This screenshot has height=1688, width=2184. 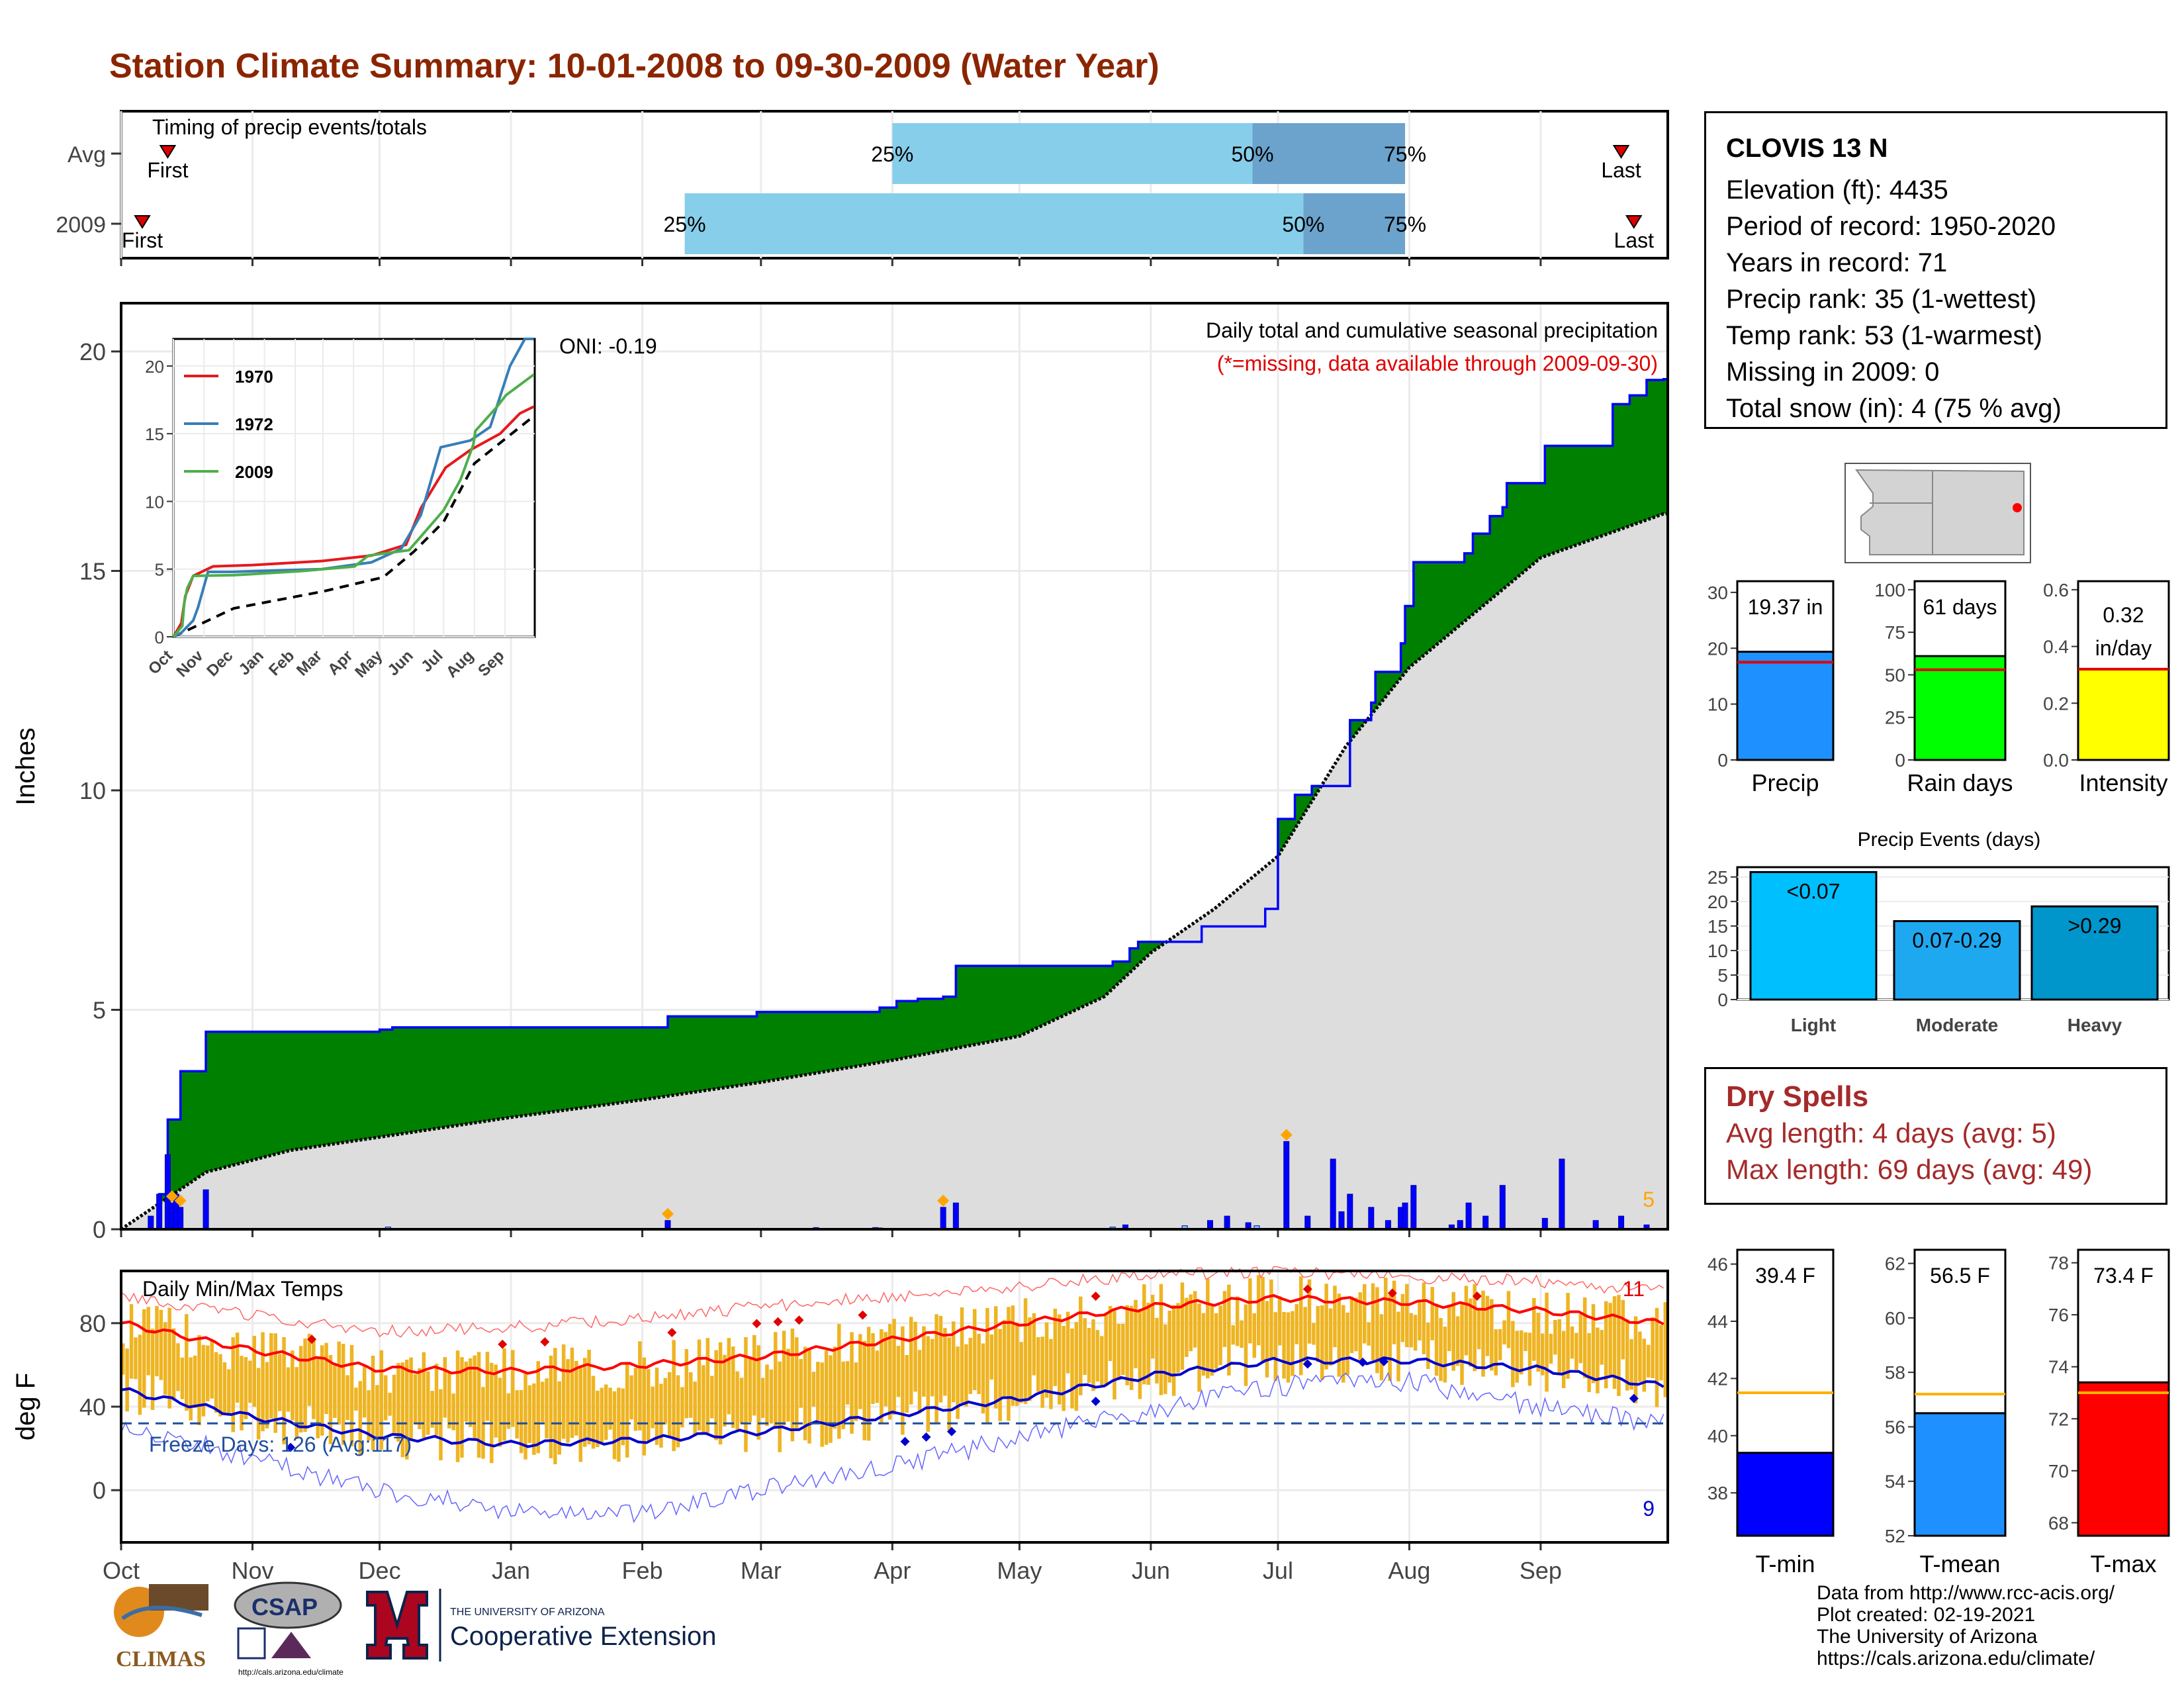 What do you see at coordinates (527, 1612) in the screenshot?
I see `ua-small-text: THE UNIVERSITY OF ARIZONA` at bounding box center [527, 1612].